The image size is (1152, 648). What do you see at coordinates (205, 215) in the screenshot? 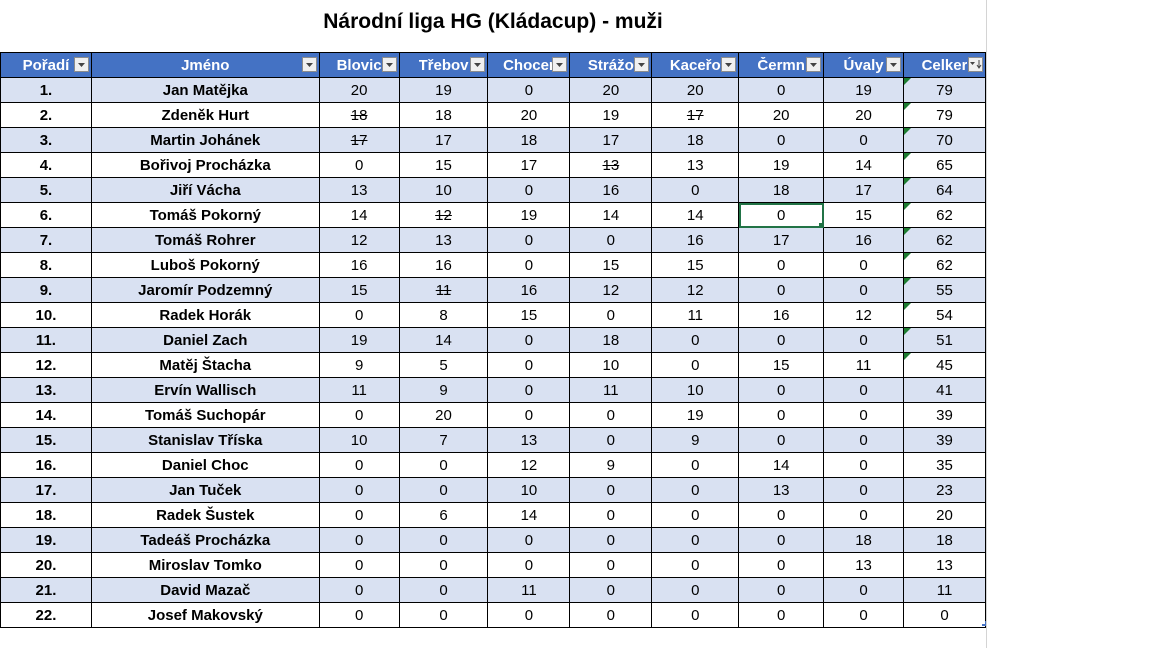
I see `name-cell: Tomáš Pokorný` at bounding box center [205, 215].